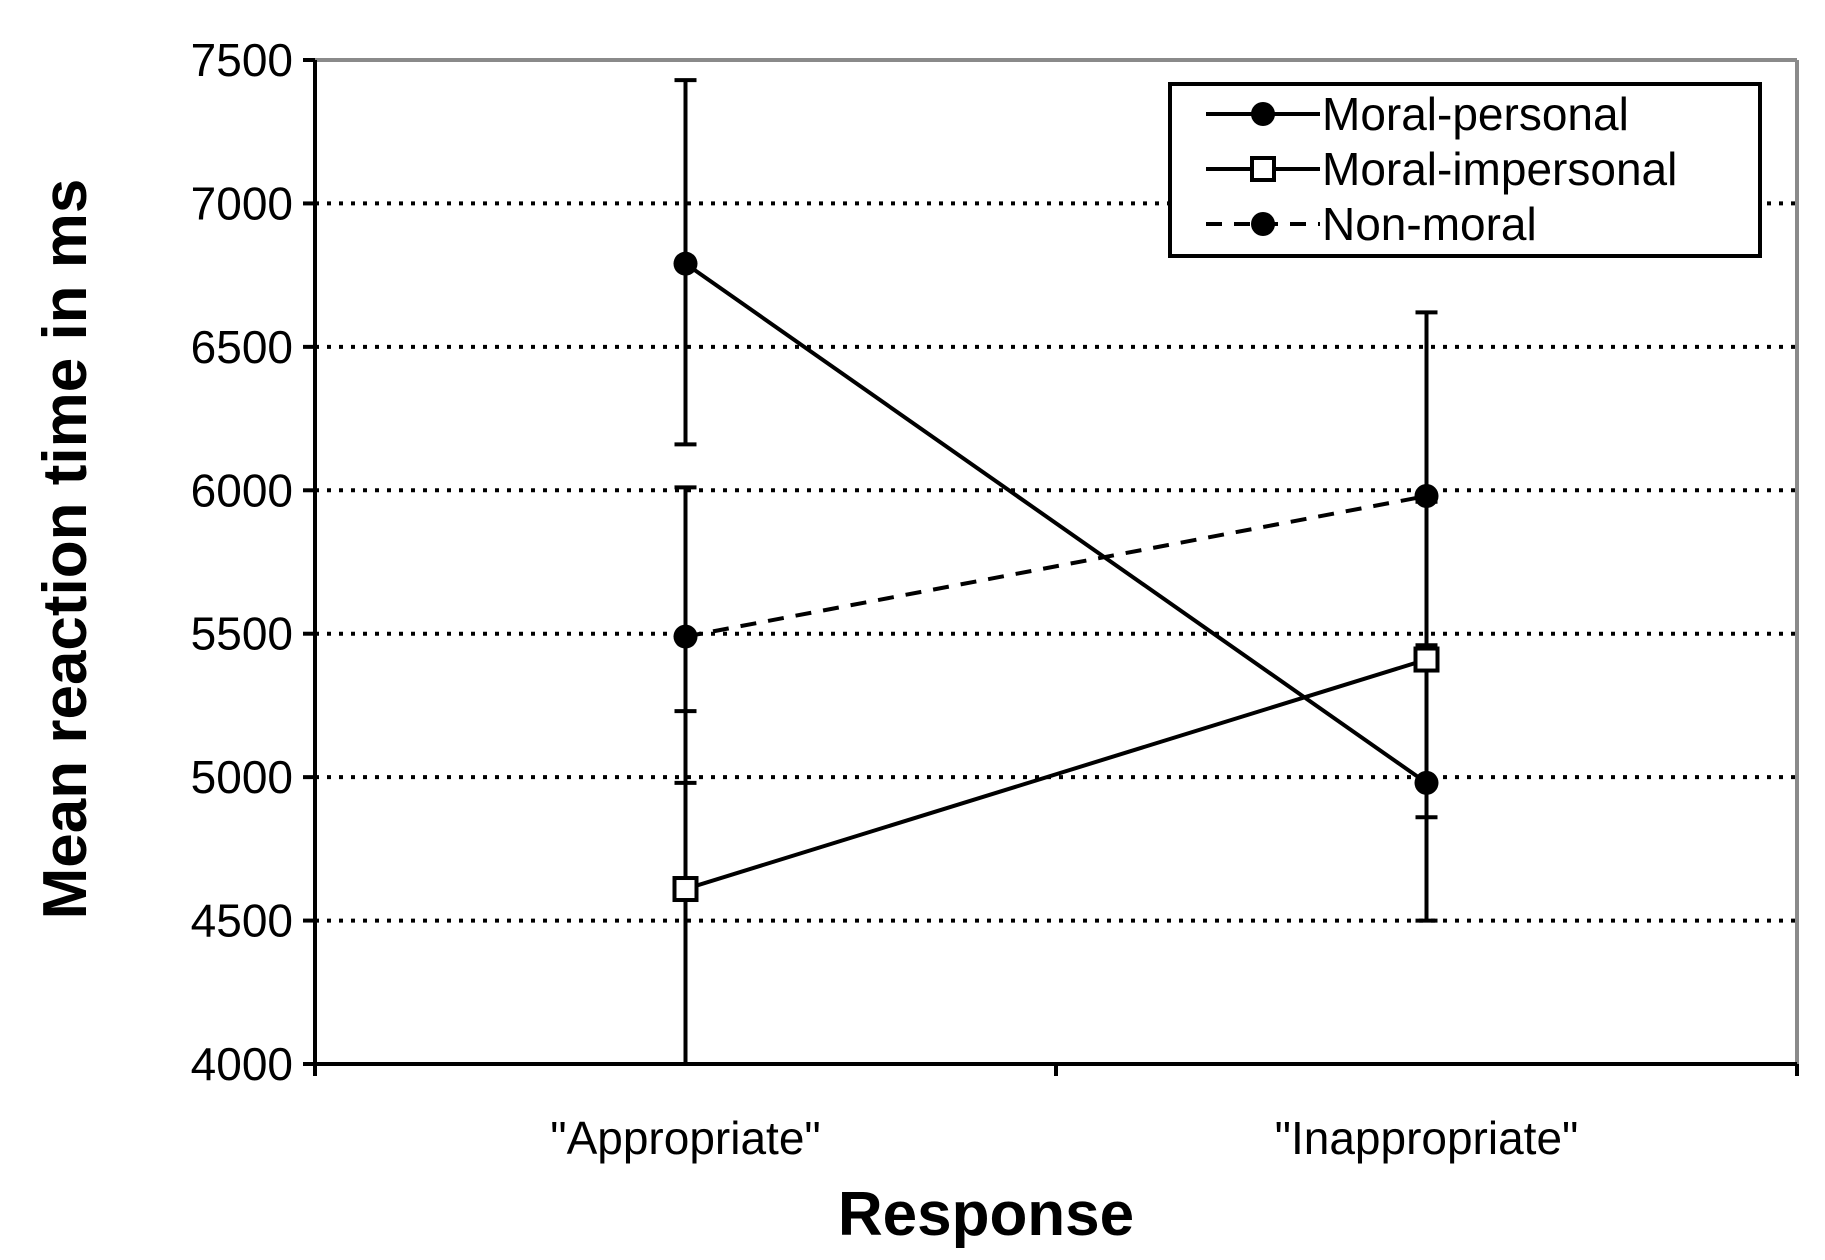 This screenshot has height=1260, width=1825. Describe the element at coordinates (242, 490) in the screenshot. I see `y-tick-label: 6000` at that location.